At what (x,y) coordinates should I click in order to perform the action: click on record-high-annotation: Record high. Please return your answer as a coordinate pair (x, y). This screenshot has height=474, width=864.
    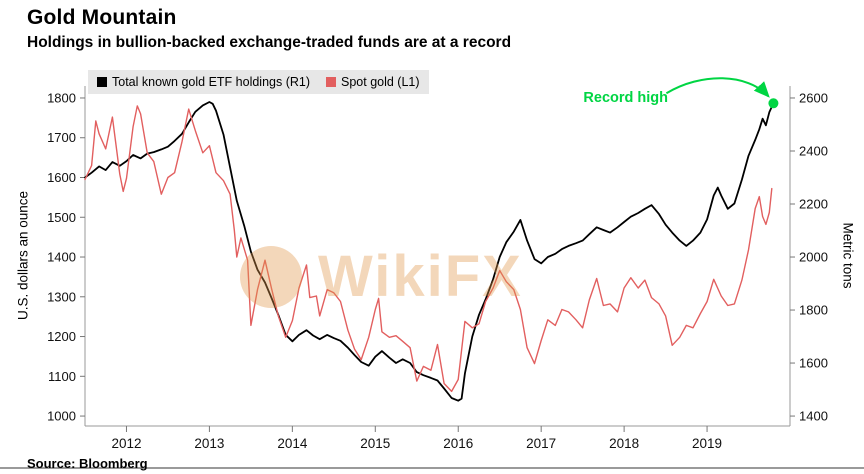
    Looking at the image, I should click on (625, 98).